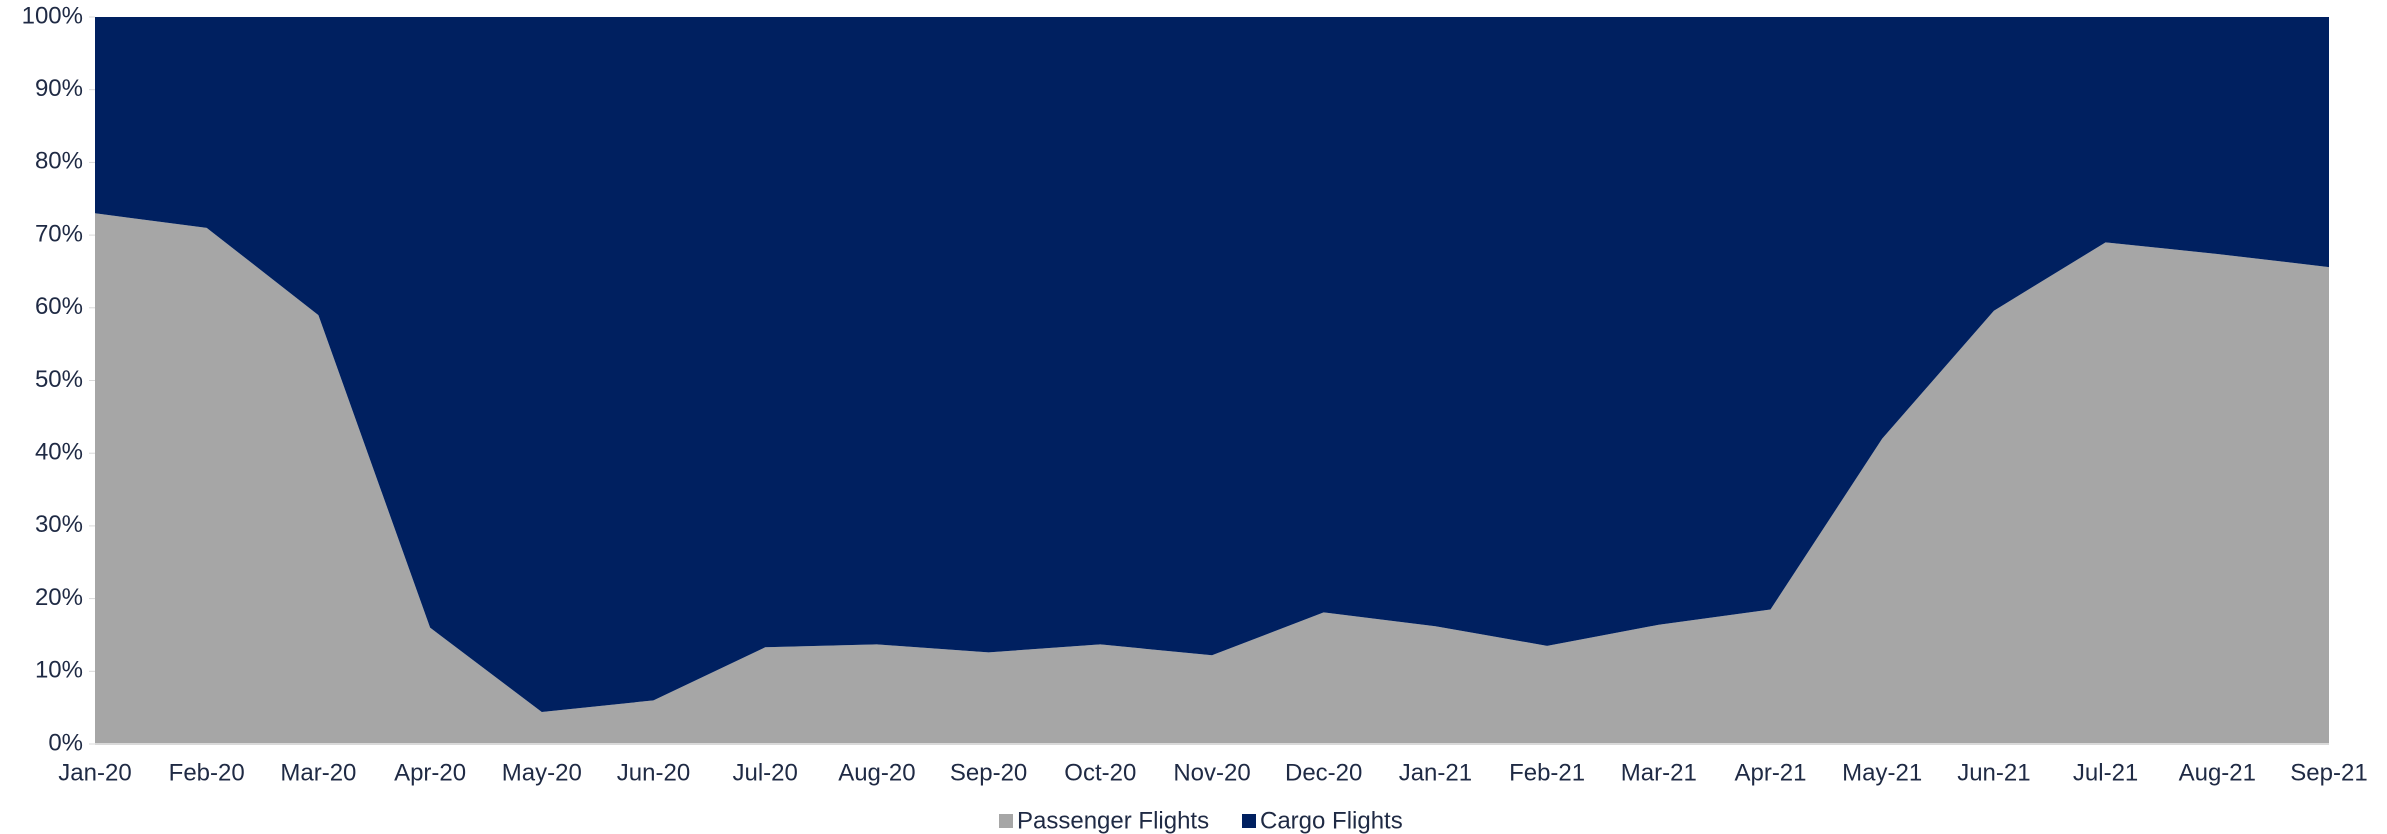  What do you see at coordinates (207, 772) in the screenshot?
I see `x-tick-label: Feb-20` at bounding box center [207, 772].